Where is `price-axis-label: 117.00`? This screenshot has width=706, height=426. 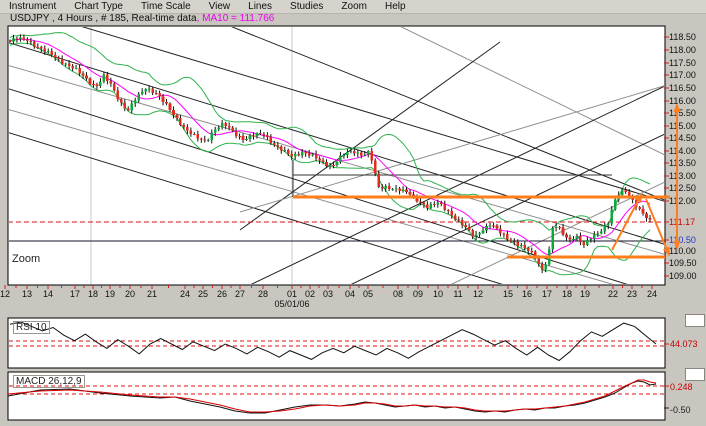
price-axis-label: 117.00 is located at coordinates (682, 75).